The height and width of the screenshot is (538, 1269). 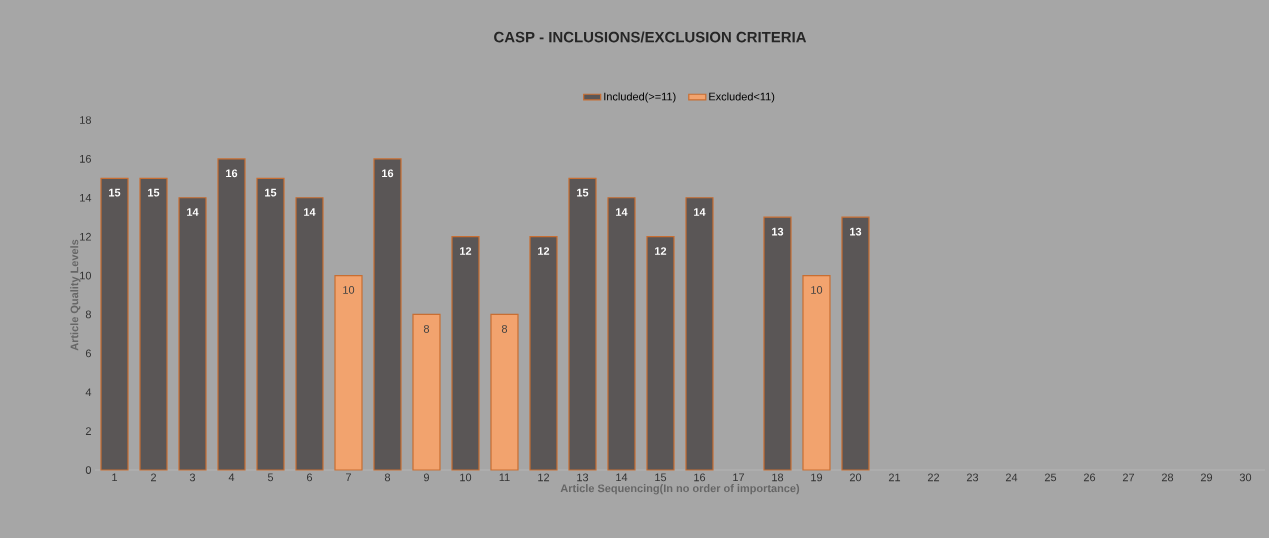 I want to click on y-tick-label: 4, so click(x=88, y=392).